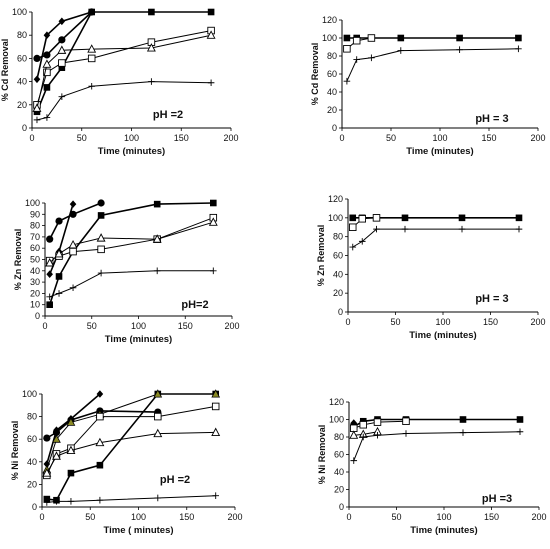 The image size is (550, 549). What do you see at coordinates (497, 499) in the screenshot?
I see `ph-annotation: pH =3` at bounding box center [497, 499].